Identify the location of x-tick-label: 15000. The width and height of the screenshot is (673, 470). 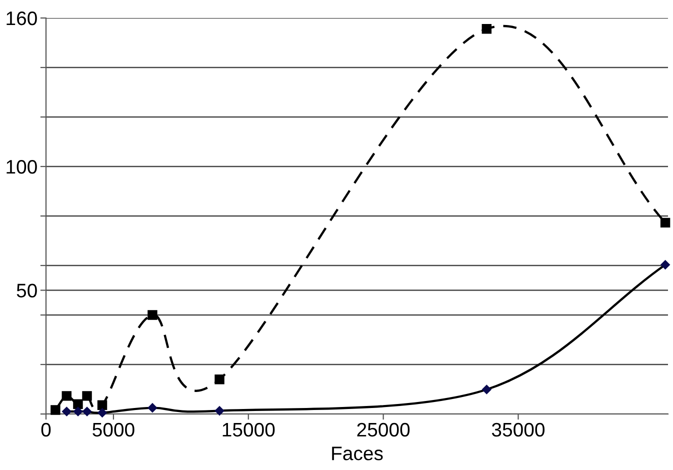
(248, 429).